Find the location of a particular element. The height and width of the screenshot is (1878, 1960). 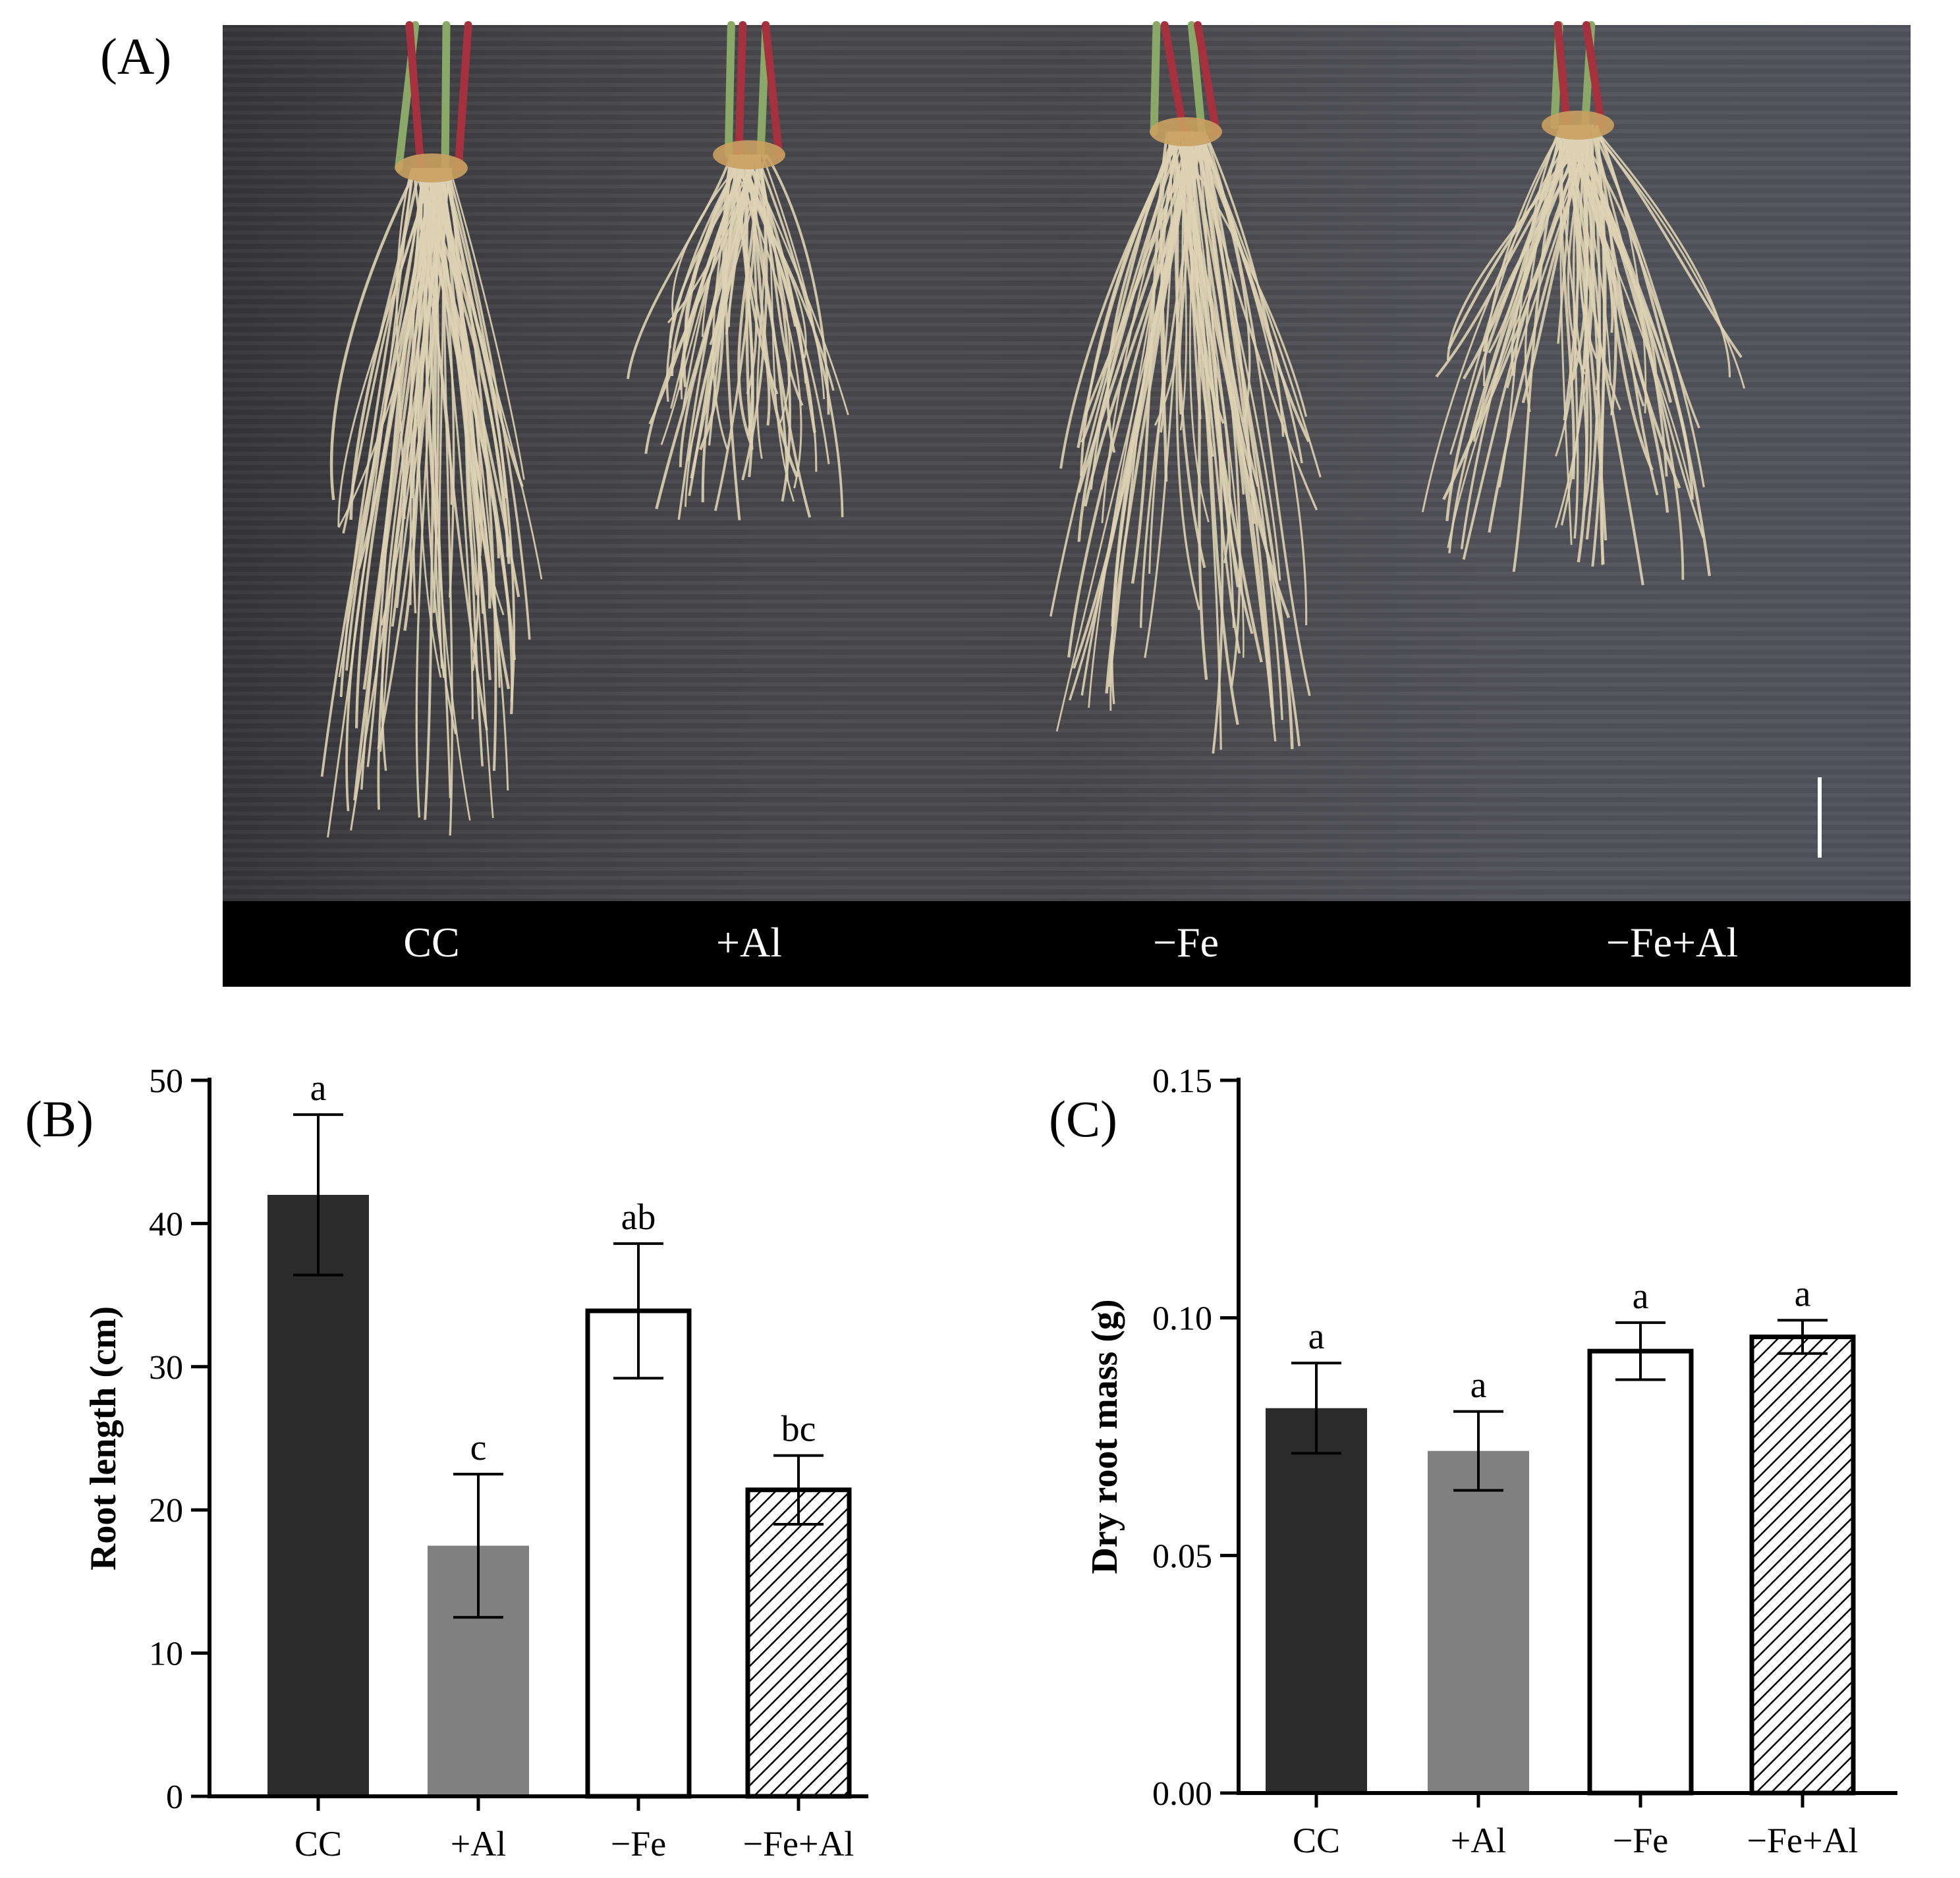

y-tick-label: 10 is located at coordinates (166, 1654).